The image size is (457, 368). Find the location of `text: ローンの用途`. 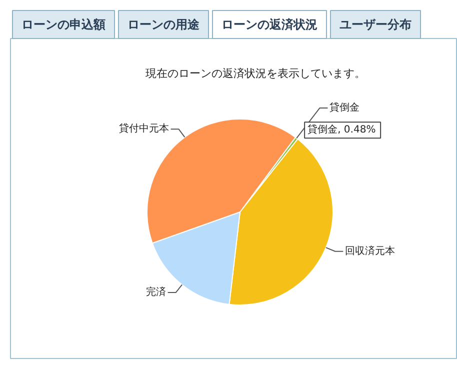

text: ローンの用途 is located at coordinates (164, 25).